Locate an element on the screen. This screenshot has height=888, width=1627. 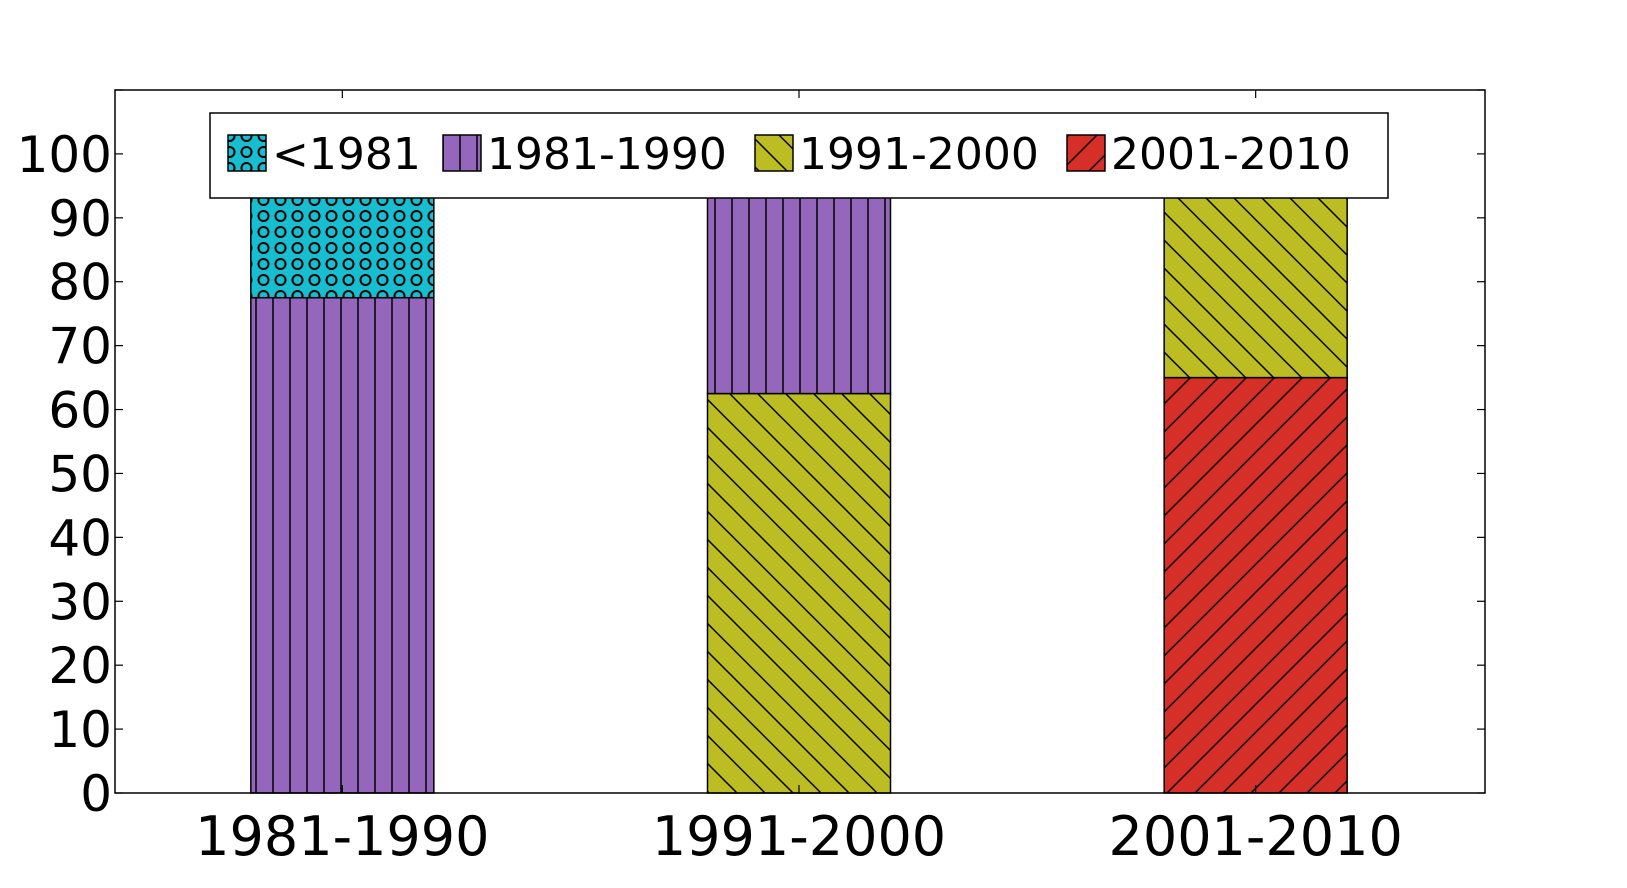
y-tick-label: 30 is located at coordinates (80, 602).